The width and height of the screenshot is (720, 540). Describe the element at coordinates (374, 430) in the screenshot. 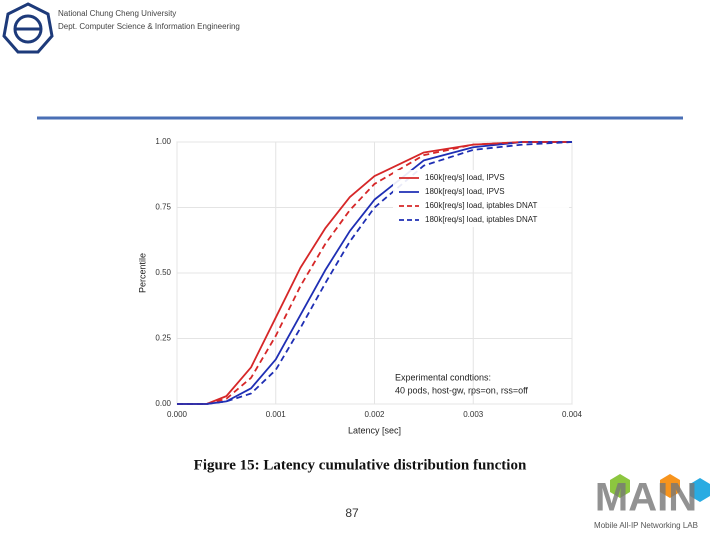

I see `x-axis-label: Latency [sec]` at that location.